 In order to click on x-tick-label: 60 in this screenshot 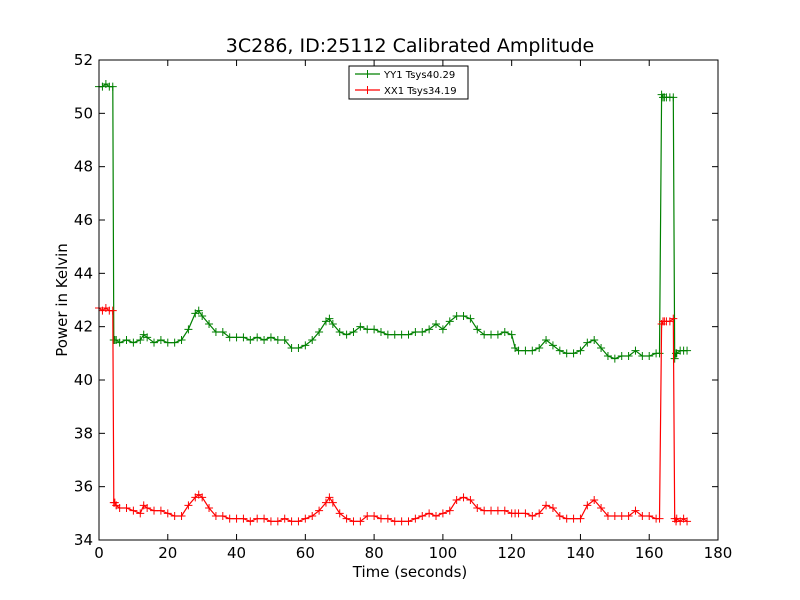, I will do `click(305, 553)`.